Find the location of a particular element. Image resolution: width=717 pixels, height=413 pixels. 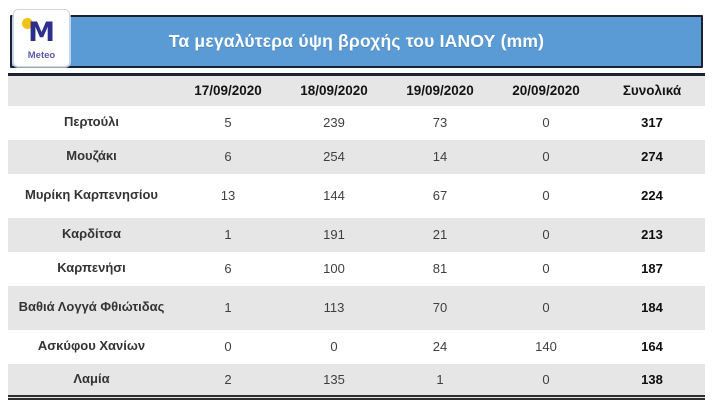

title-bar: Τα μεγαλύτερα ύψη βροχής του ΙΑΝΟΥ (mm) is located at coordinates (356, 41).